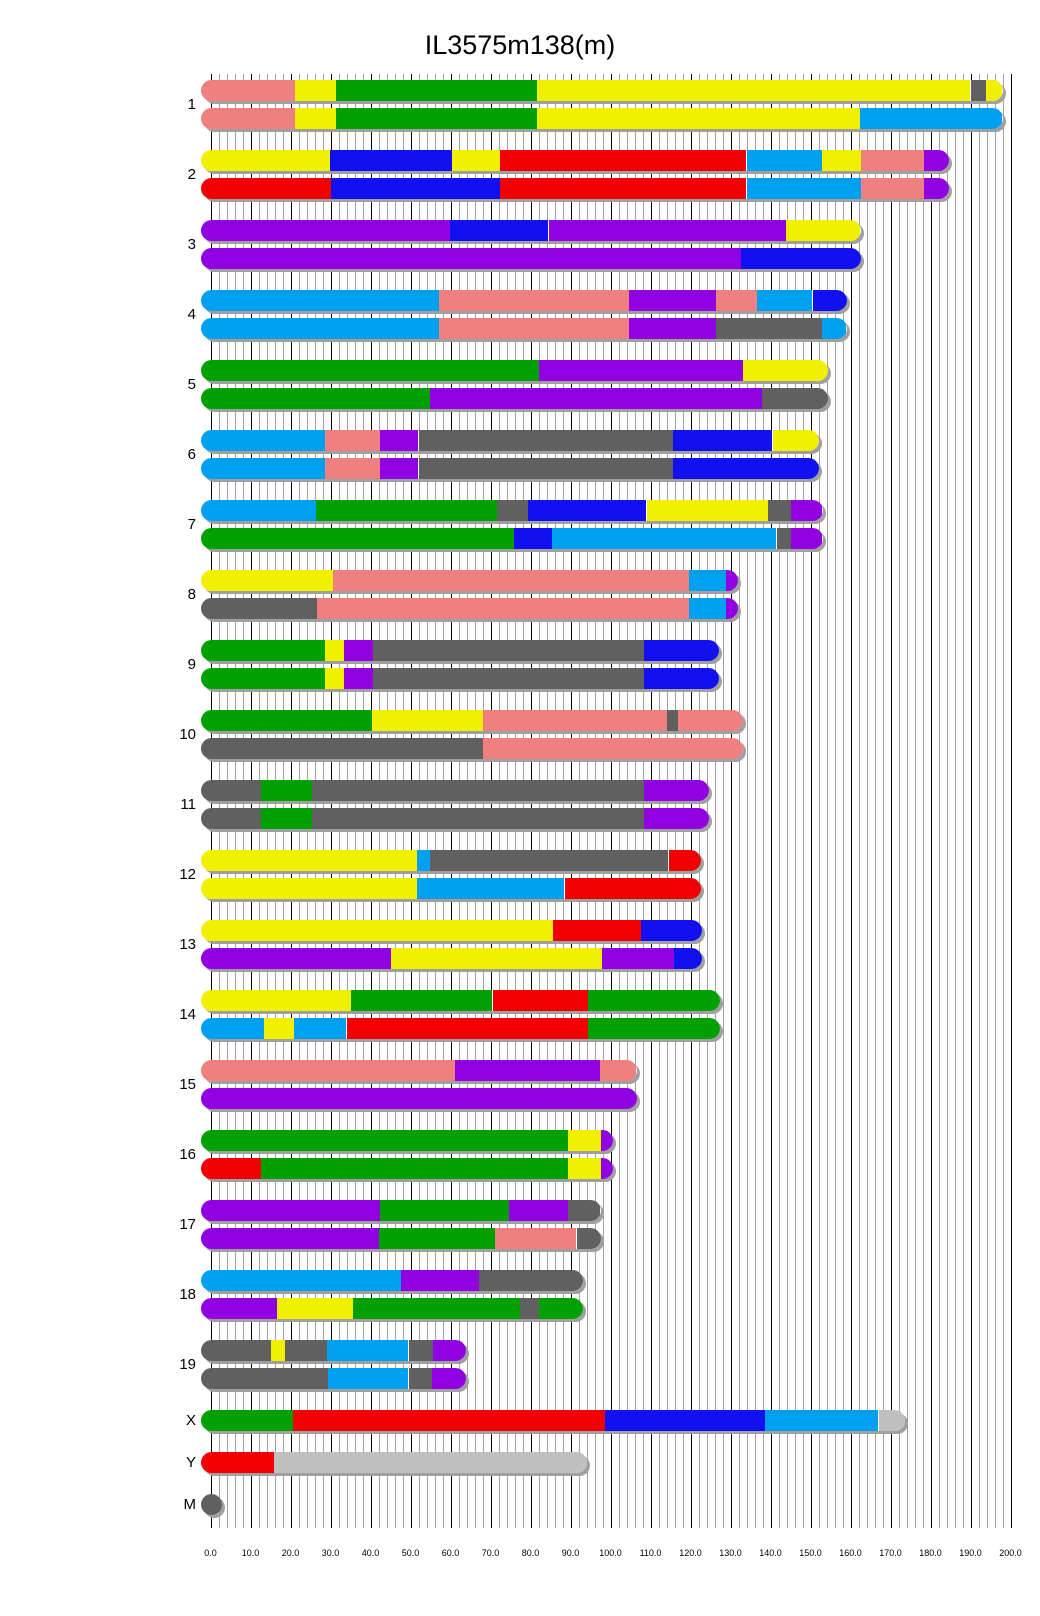 This screenshot has height=1616, width=1040. Describe the element at coordinates (210, 1553) in the screenshot. I see `x-tick-label: 0.0` at that location.